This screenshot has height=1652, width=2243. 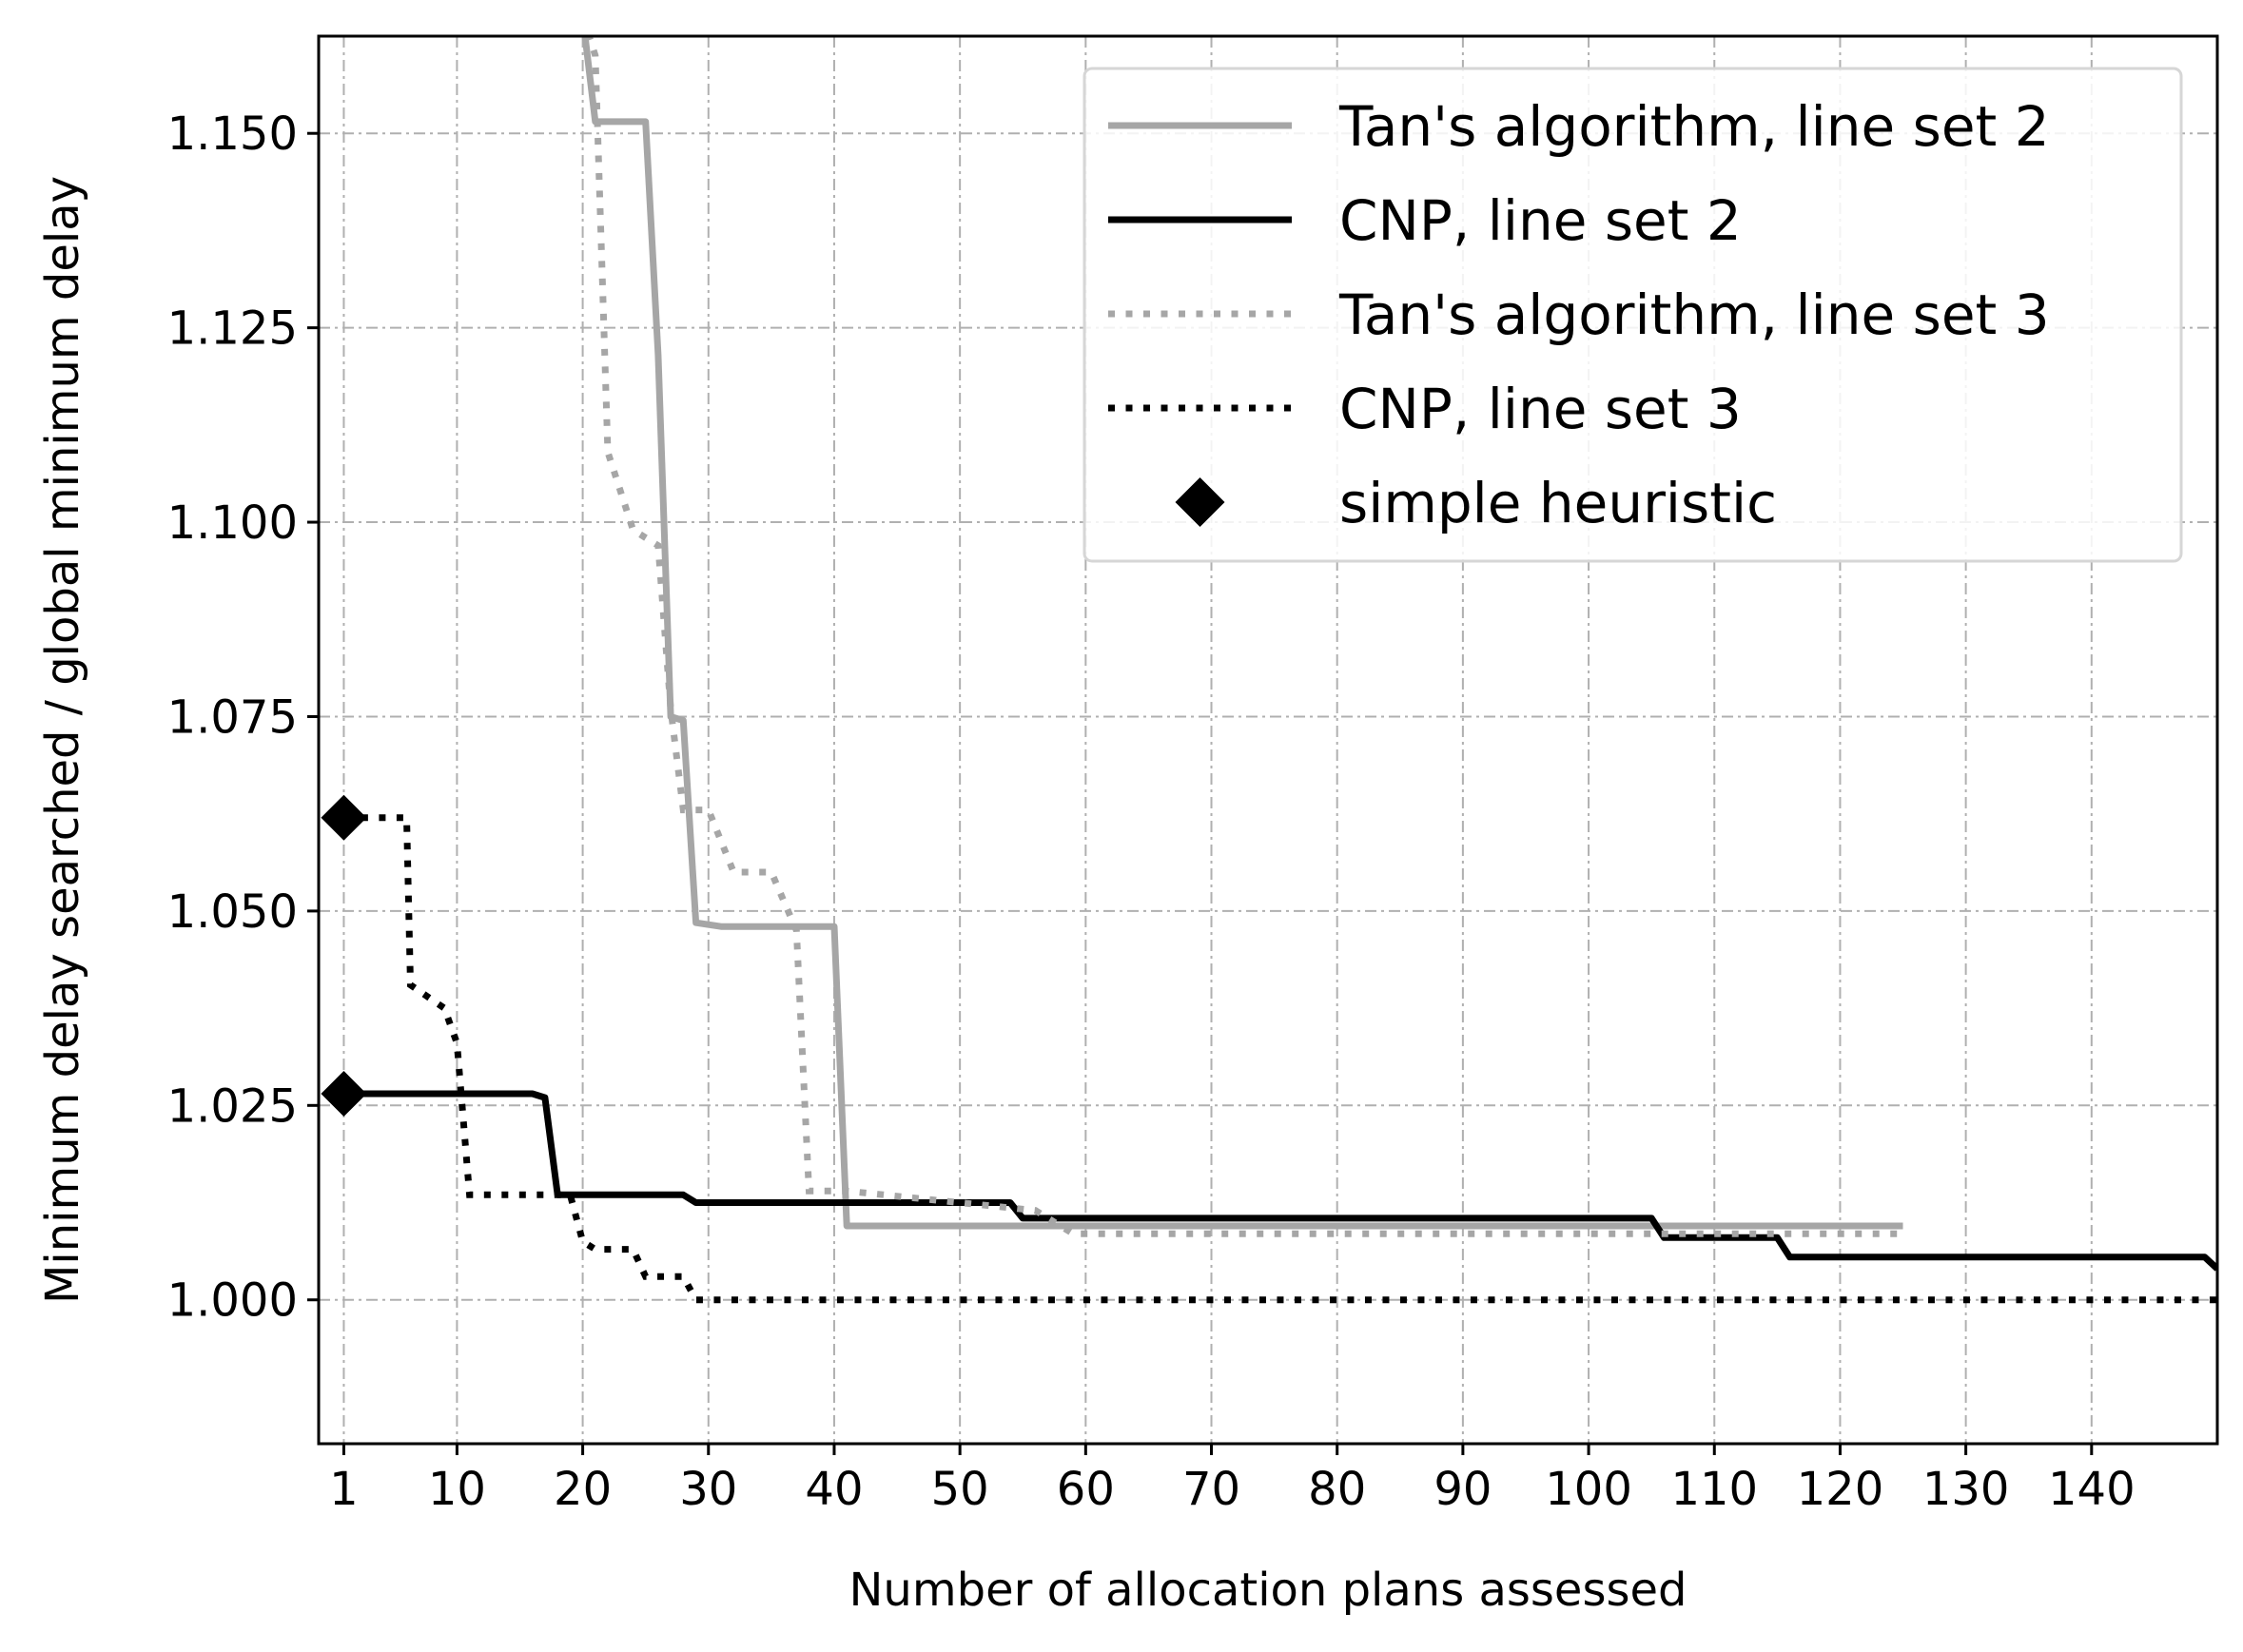 What do you see at coordinates (1200, 502) in the screenshot?
I see `legend-swatch-marker` at bounding box center [1200, 502].